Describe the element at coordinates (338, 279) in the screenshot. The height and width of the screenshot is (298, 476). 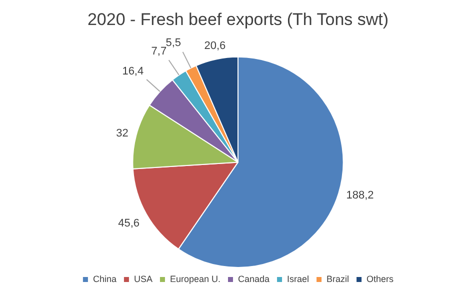
I see `legend-label: Brazil` at that location.